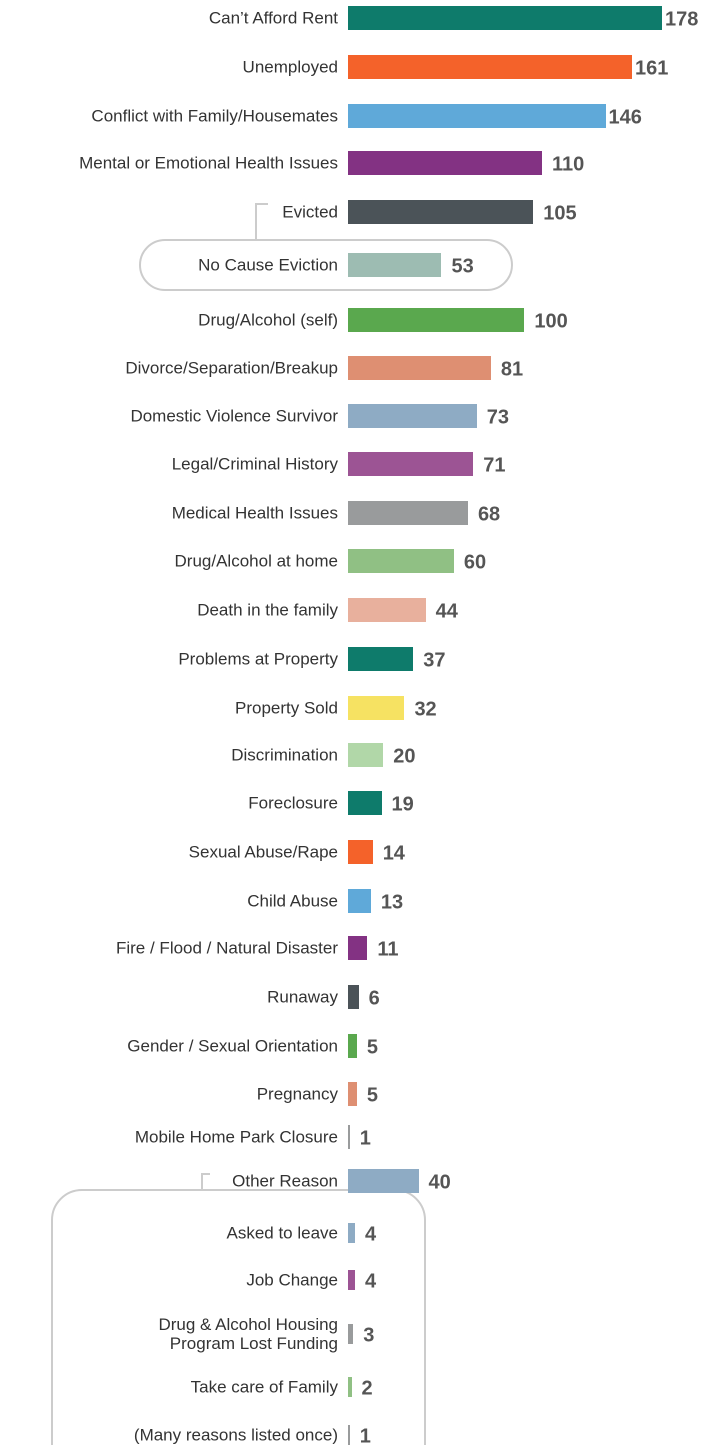 The width and height of the screenshot is (721, 1445). Describe the element at coordinates (293, 803) in the screenshot. I see `category-label: Foreclosure` at that location.